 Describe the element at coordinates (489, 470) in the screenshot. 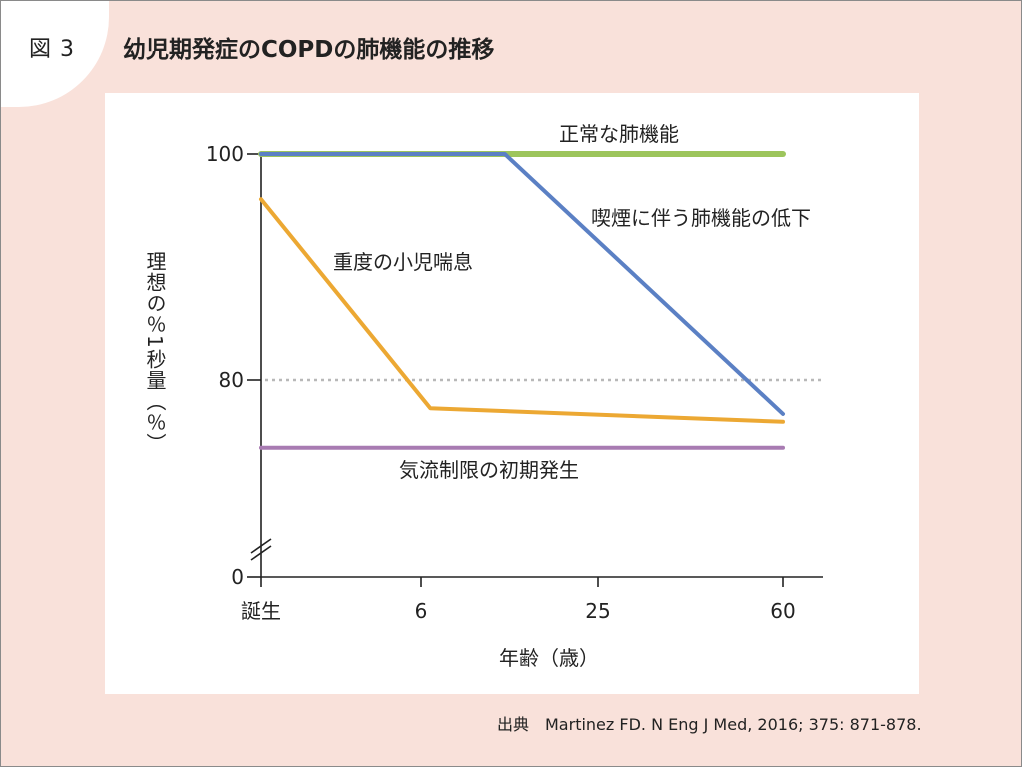

I see `series-label-early-limitation: 気流制限の初期発生` at that location.